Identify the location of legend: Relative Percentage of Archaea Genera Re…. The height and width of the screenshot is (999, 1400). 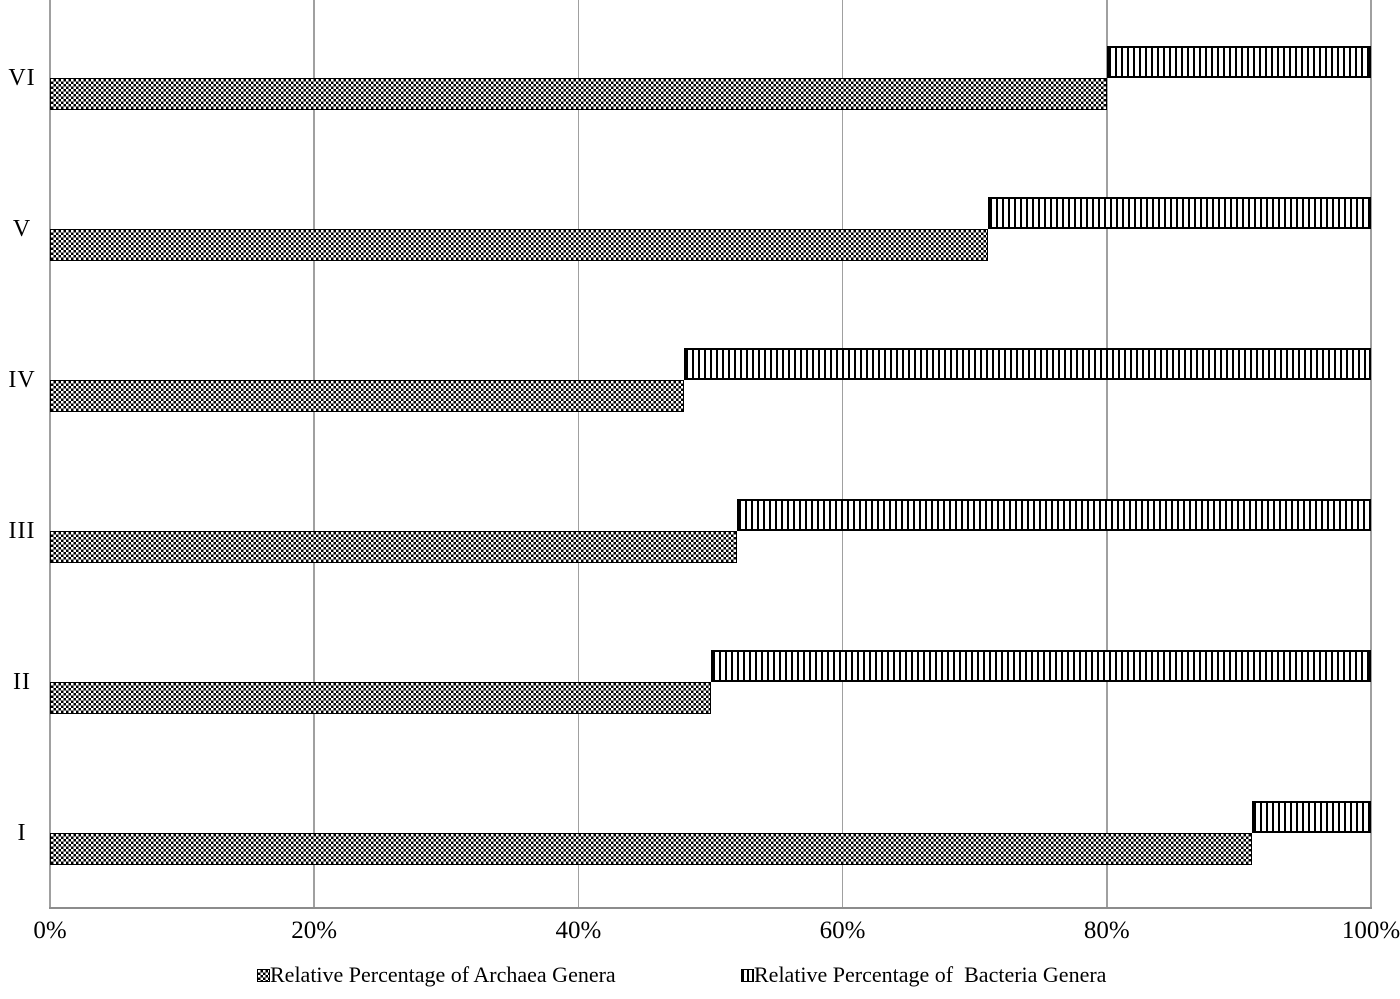
(700, 975).